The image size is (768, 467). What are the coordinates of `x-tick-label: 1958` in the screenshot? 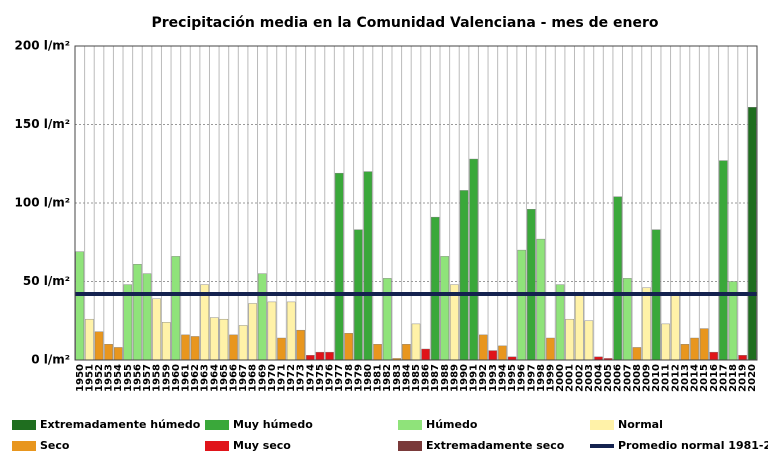 It's located at (157, 378).